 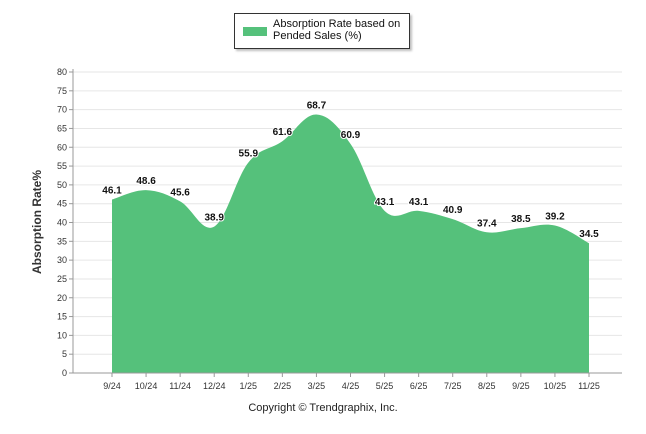 I want to click on y-tick-label: 0, so click(x=64, y=373).